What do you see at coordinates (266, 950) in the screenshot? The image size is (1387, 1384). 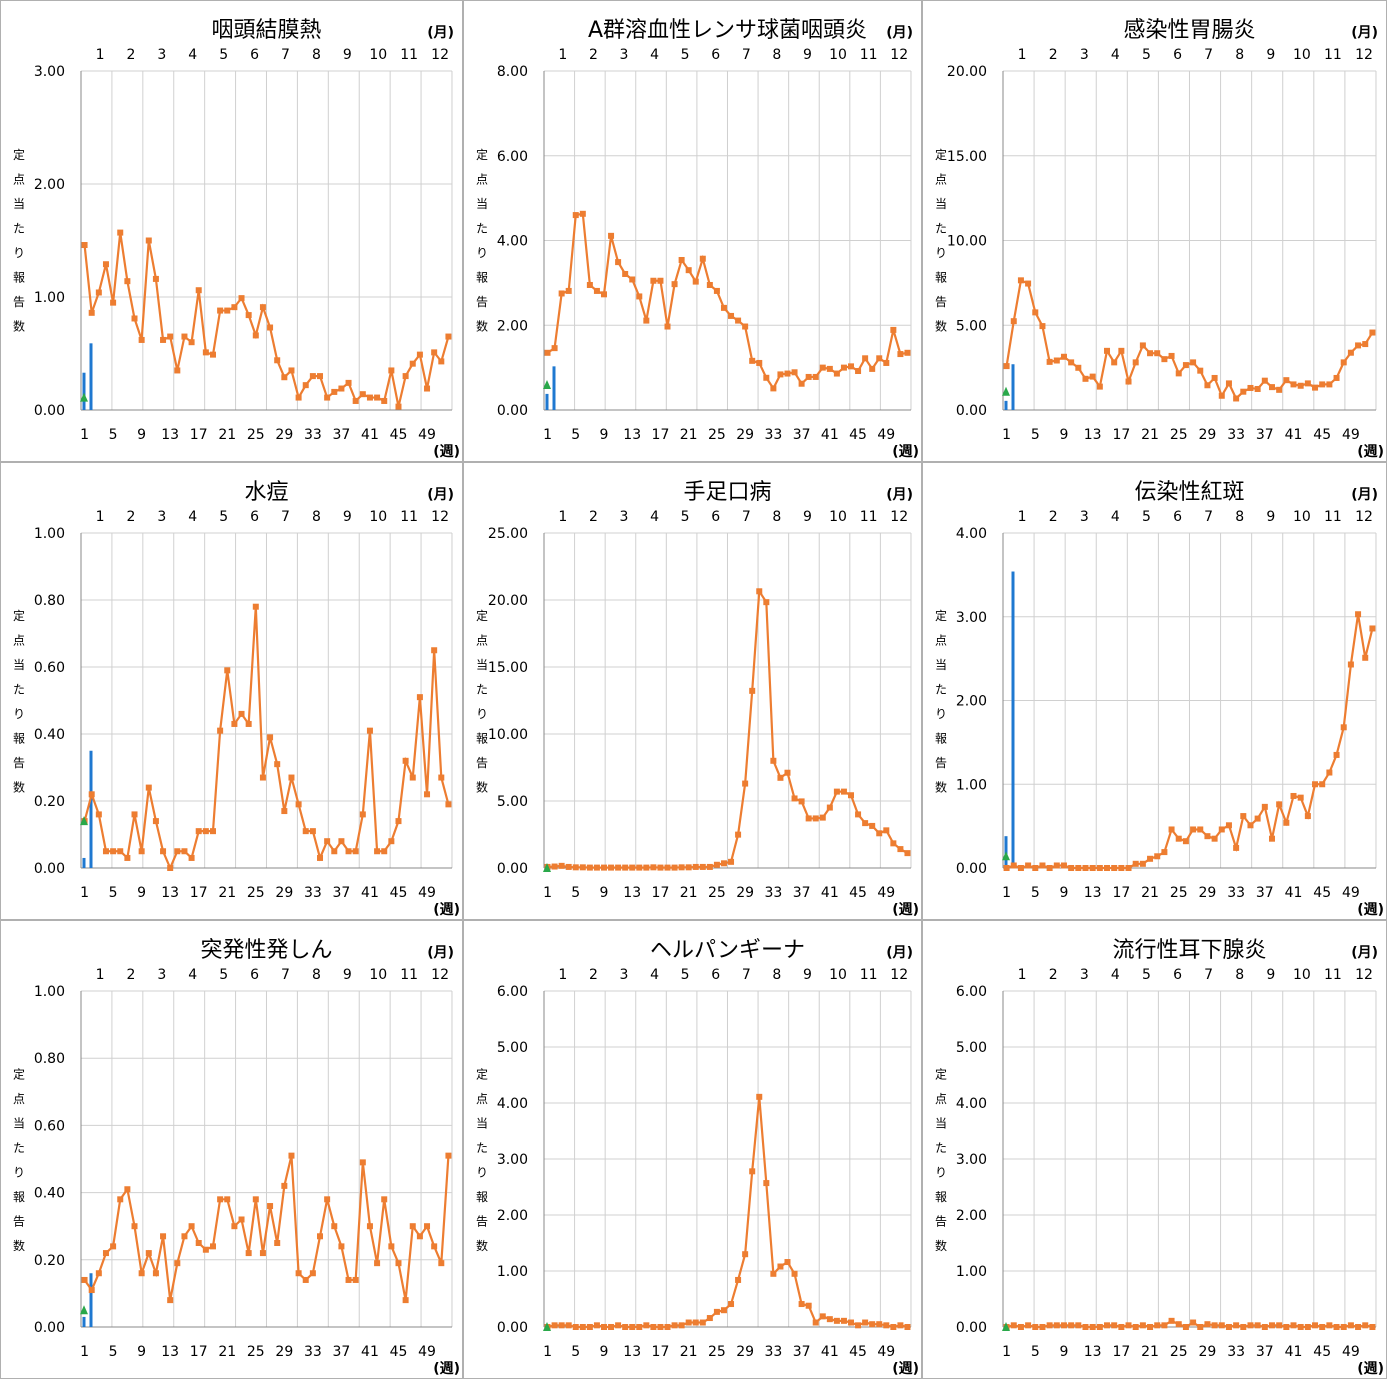 I see `chart-title: 突発性発しん` at bounding box center [266, 950].